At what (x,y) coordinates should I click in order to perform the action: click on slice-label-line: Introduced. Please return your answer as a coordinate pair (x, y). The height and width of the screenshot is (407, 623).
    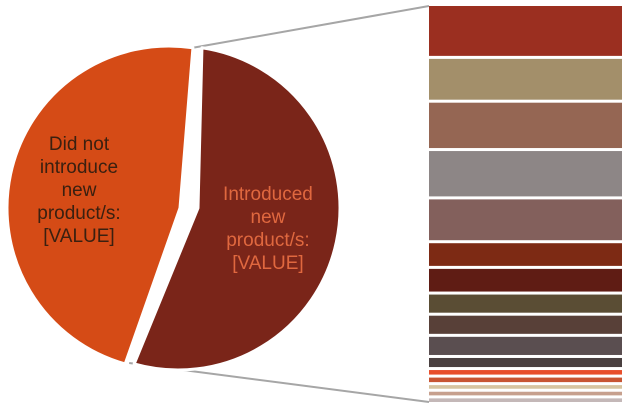
    Looking at the image, I should click on (268, 194).